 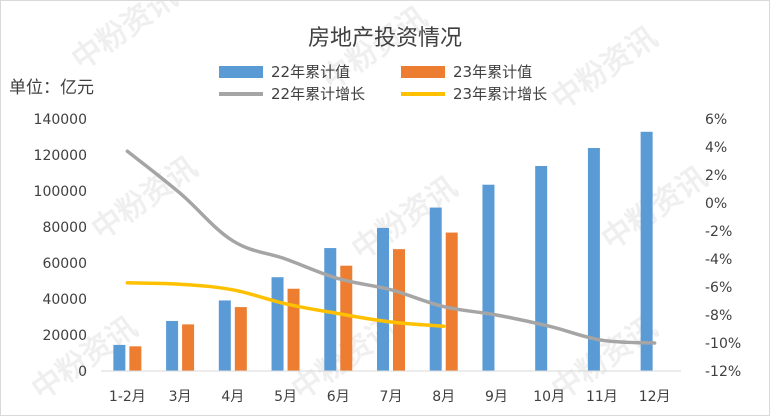 What do you see at coordinates (496, 397) in the screenshot?
I see `x-tick-label: 9月` at bounding box center [496, 397].